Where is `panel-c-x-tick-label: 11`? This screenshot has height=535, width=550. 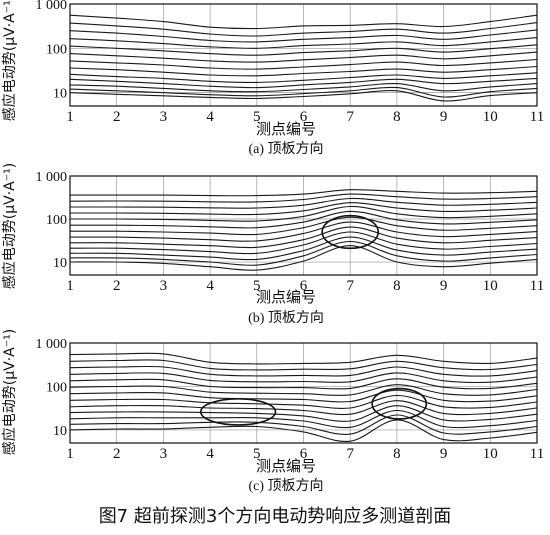
panel-c-x-tick-label: 11 is located at coordinates (537, 454).